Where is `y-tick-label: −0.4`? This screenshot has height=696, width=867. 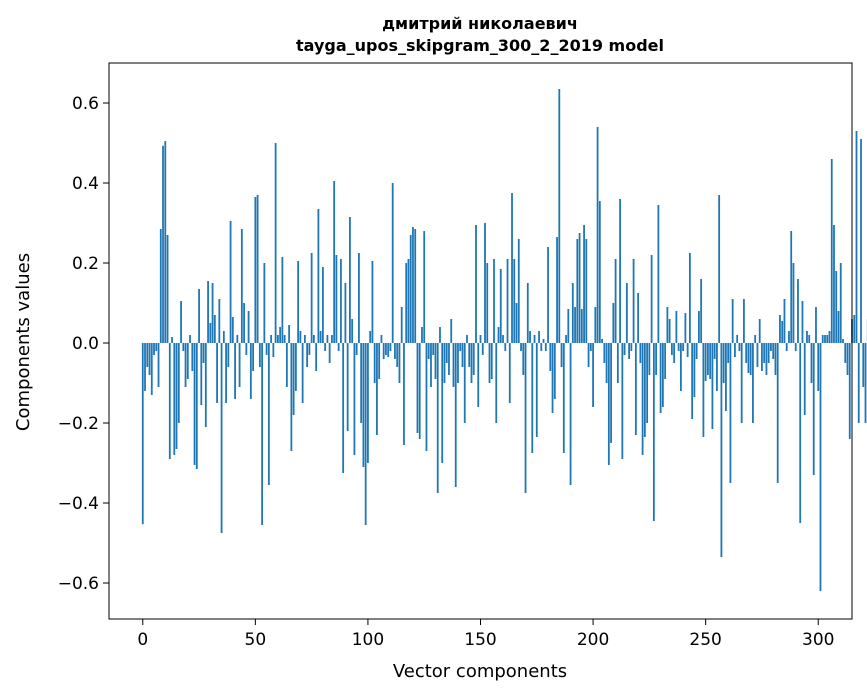 y-tick-label: −0.4 is located at coordinates (78, 504).